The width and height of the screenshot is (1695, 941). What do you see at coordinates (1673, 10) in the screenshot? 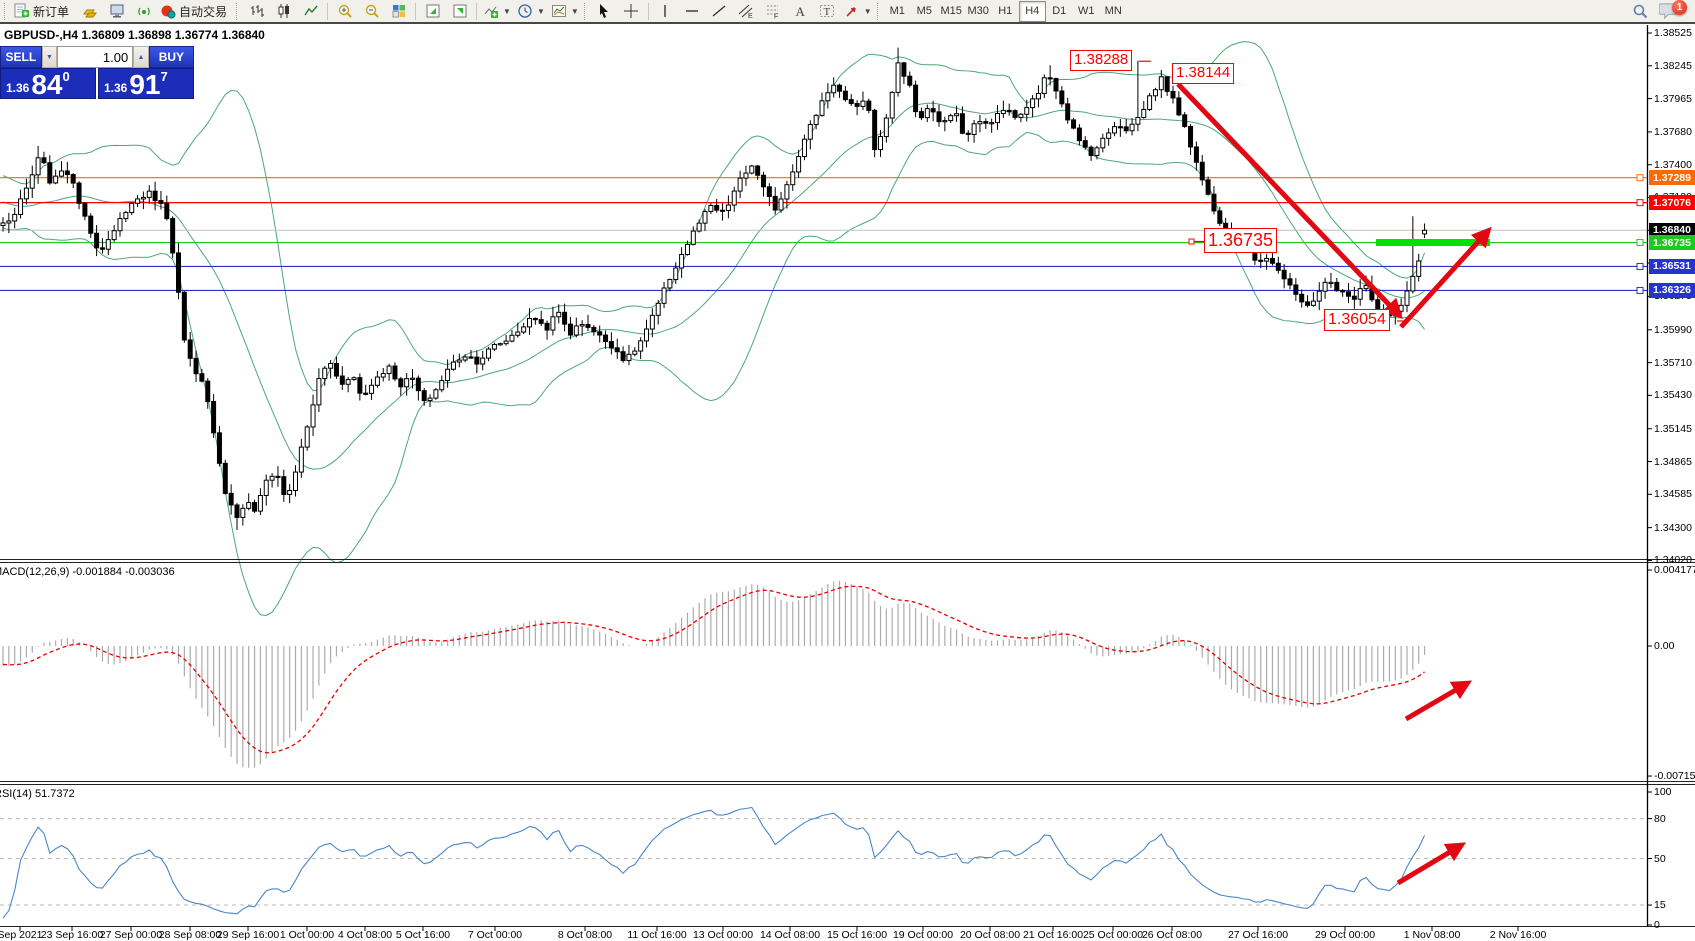
I see `notifications-button: 1` at bounding box center [1673, 10].